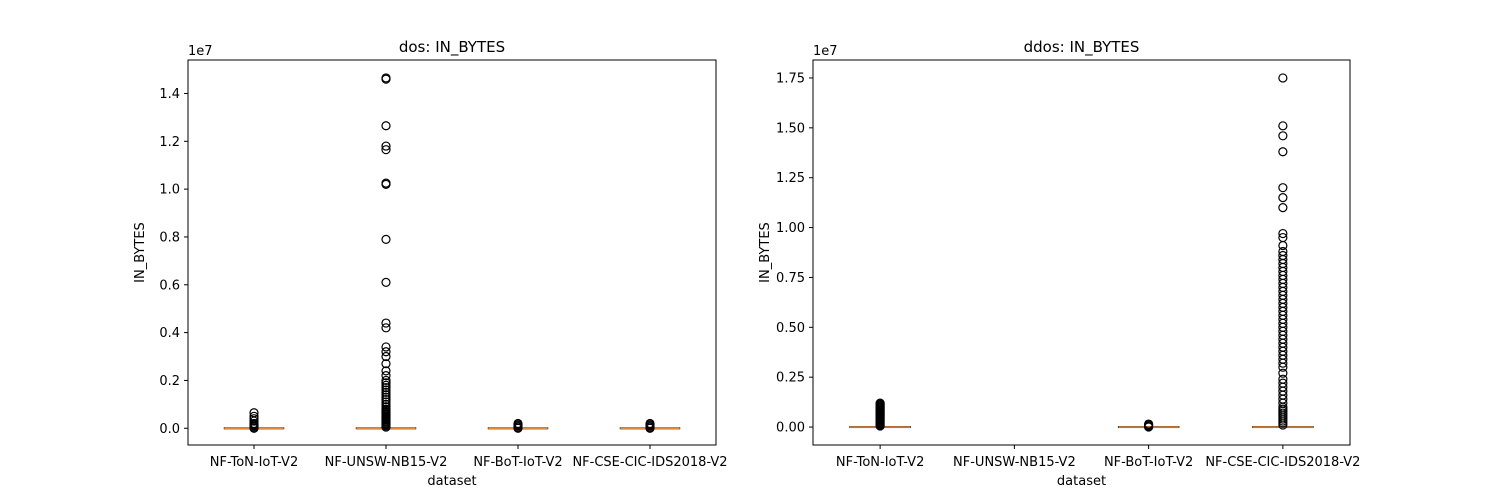 The image size is (1500, 500). Describe the element at coordinates (790, 378) in the screenshot. I see `y-tick-label: 0.25` at that location.